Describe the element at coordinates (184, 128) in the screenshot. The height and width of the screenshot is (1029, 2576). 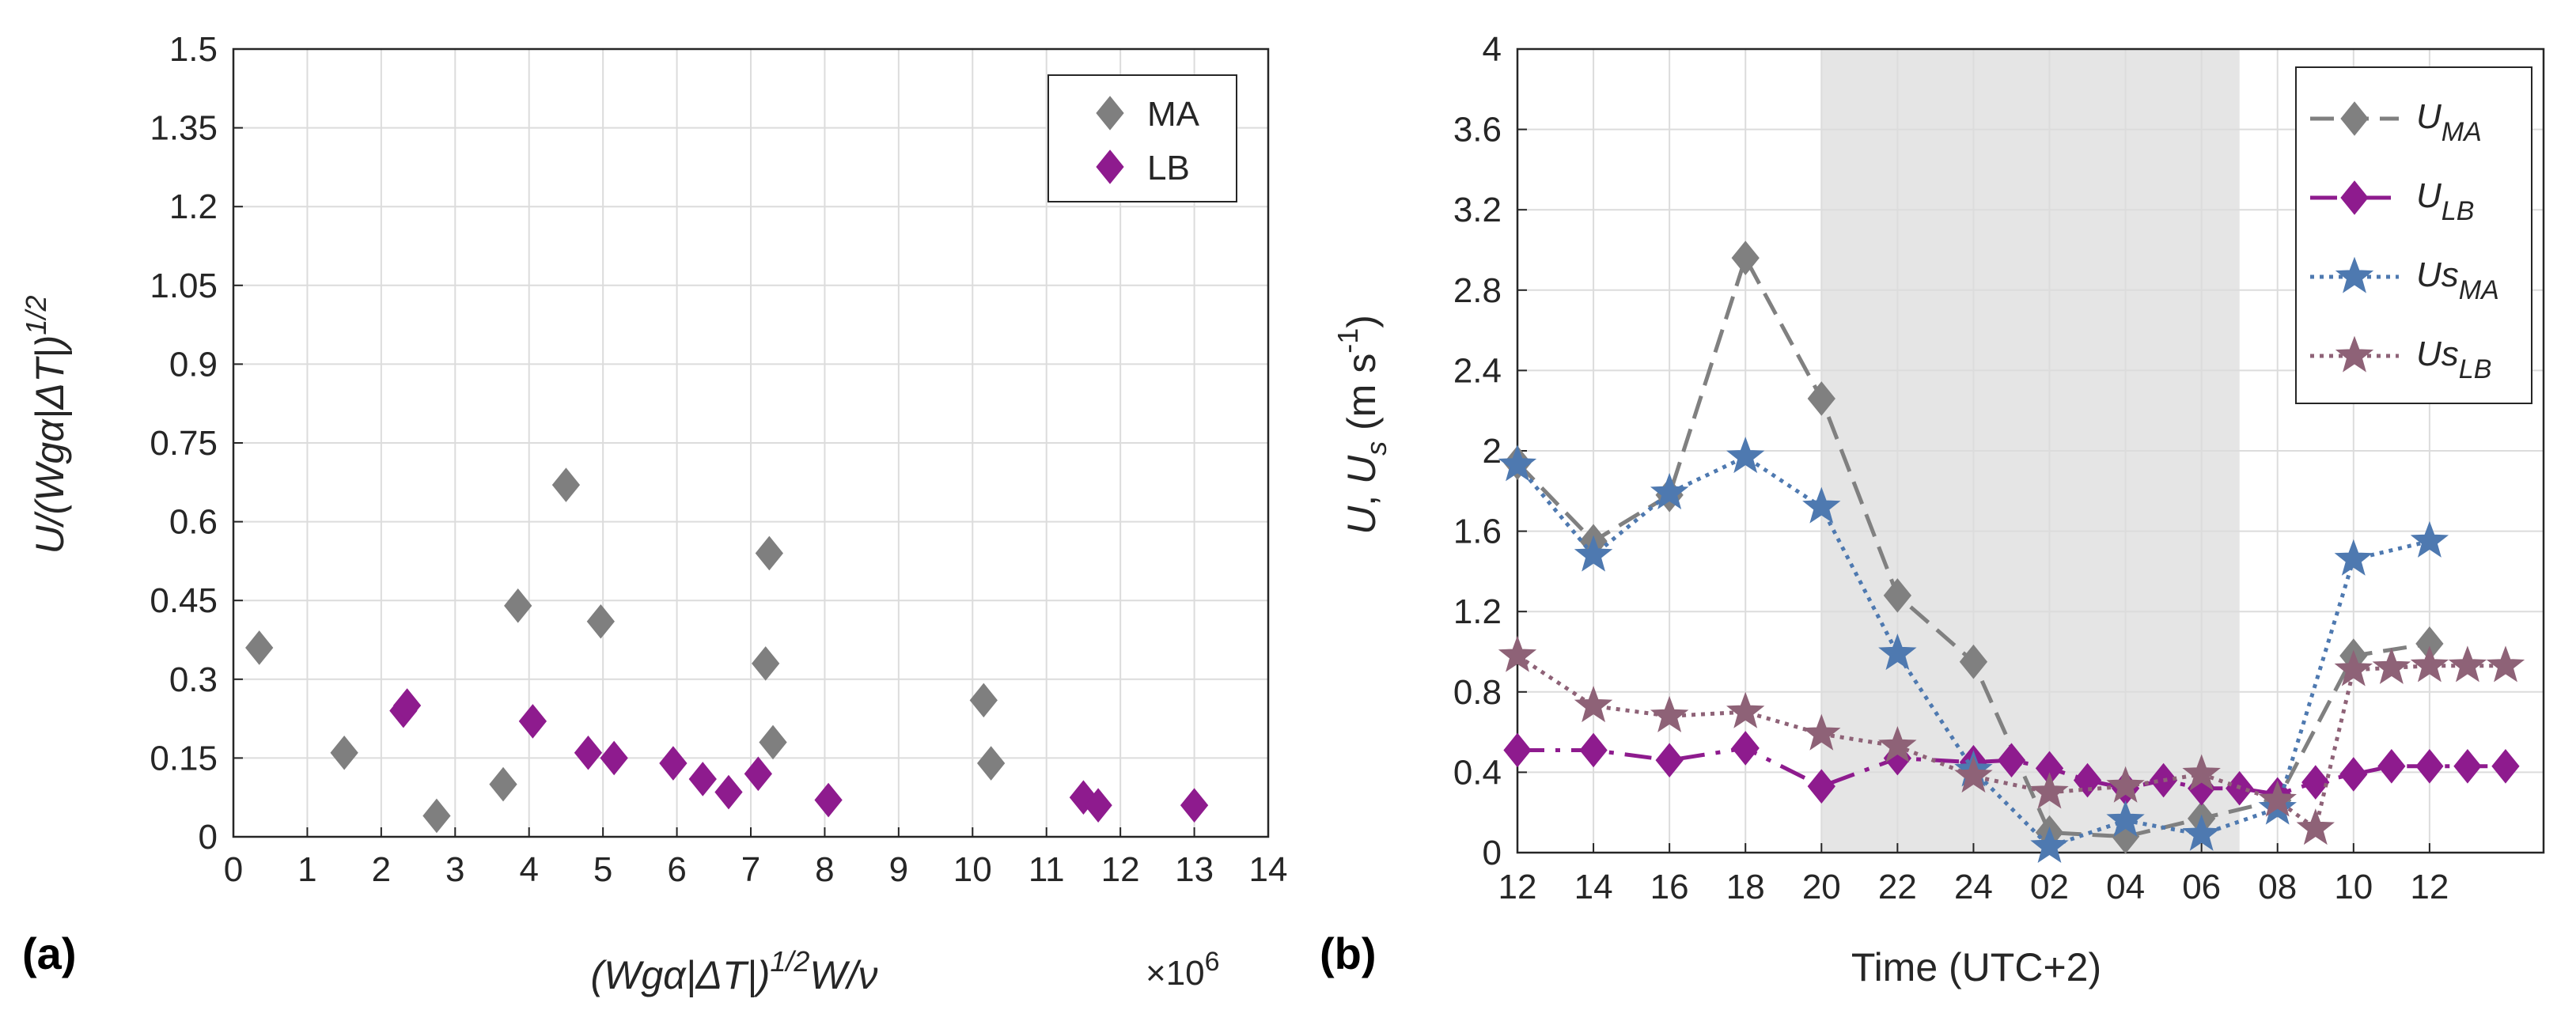
I see `y-tick-label: 1.35` at that location.